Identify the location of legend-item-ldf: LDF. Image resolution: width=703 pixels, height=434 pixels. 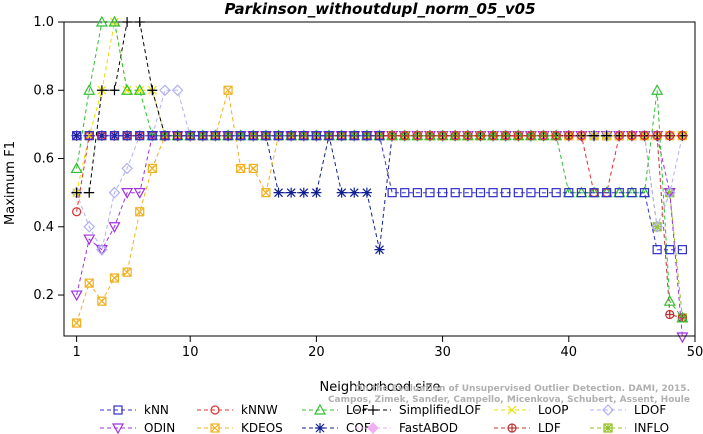
(527, 427).